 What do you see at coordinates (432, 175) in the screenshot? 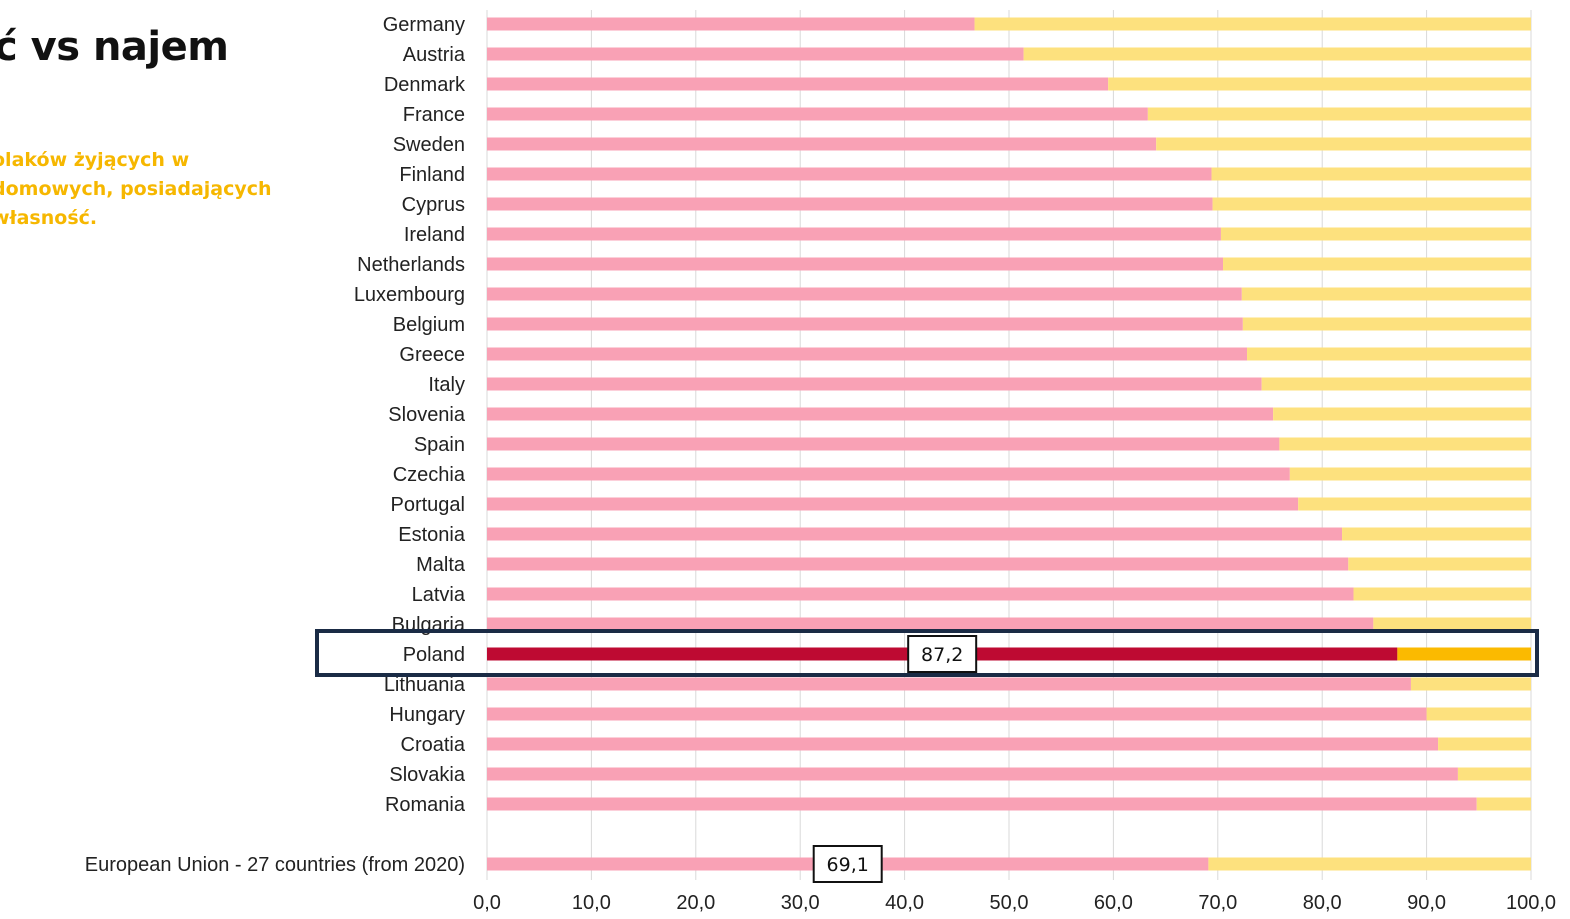
I see `category-label: Finland` at bounding box center [432, 175].